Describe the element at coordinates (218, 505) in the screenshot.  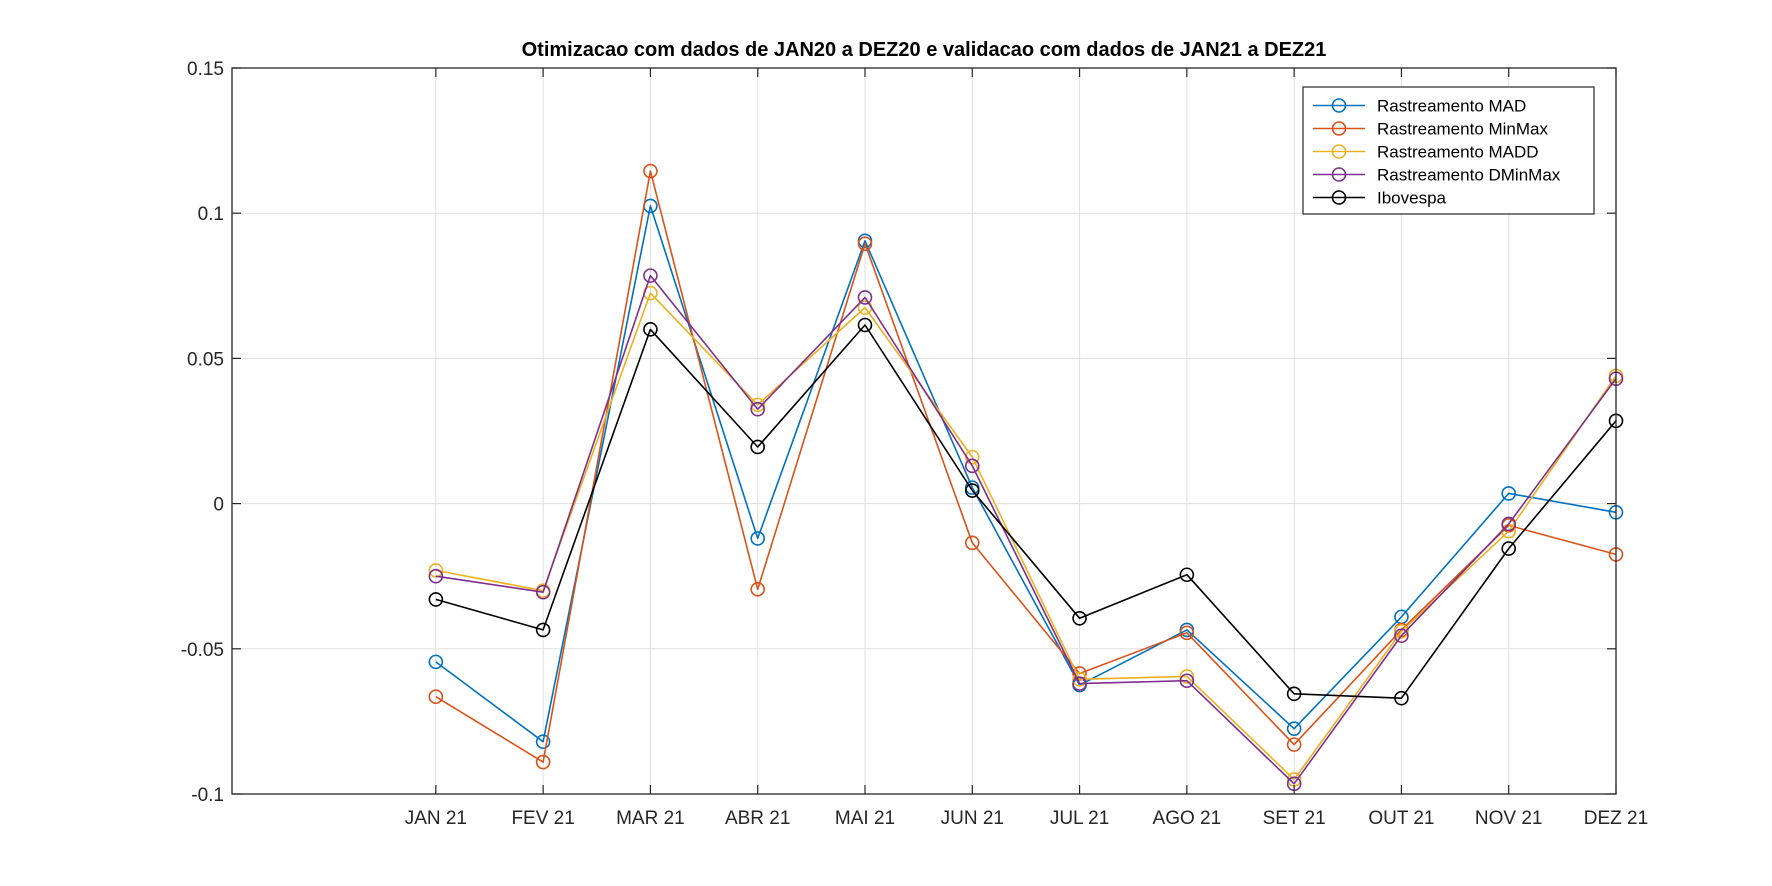
I see `y-tick-label: 0` at that location.